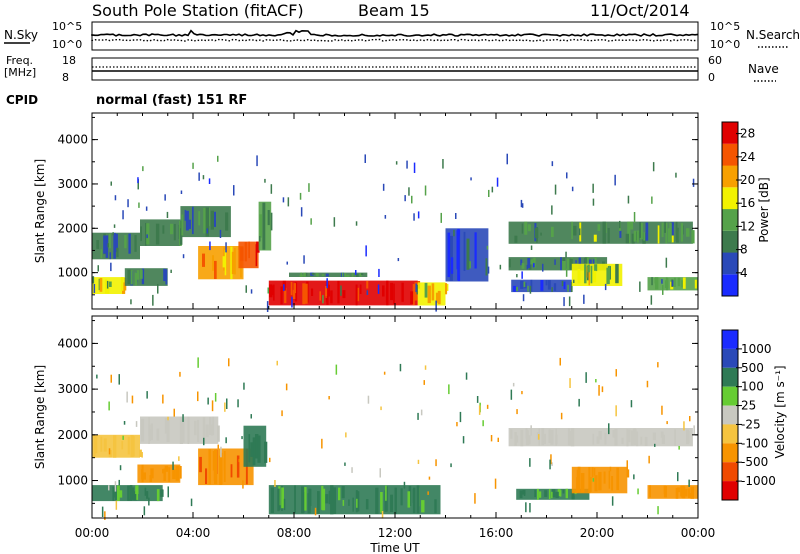 Image resolution: width=800 pixels, height=554 pixels. What do you see at coordinates (730, 133) in the screenshot?
I see `power-colorbar-swatch` at bounding box center [730, 133].